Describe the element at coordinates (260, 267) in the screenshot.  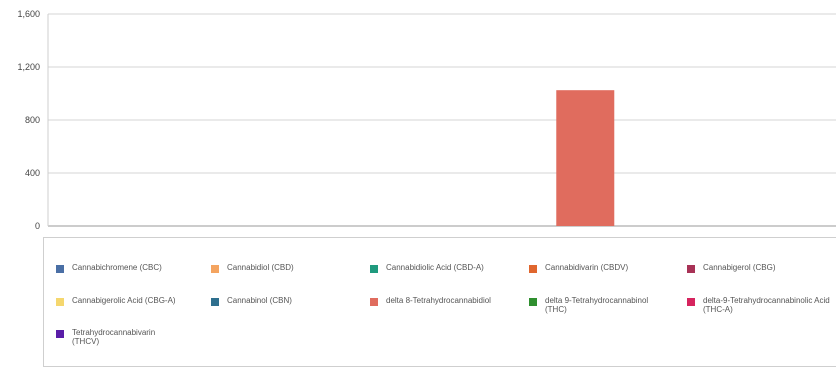
I see `legend-label: Cannabidiol (CBD)` at that location.